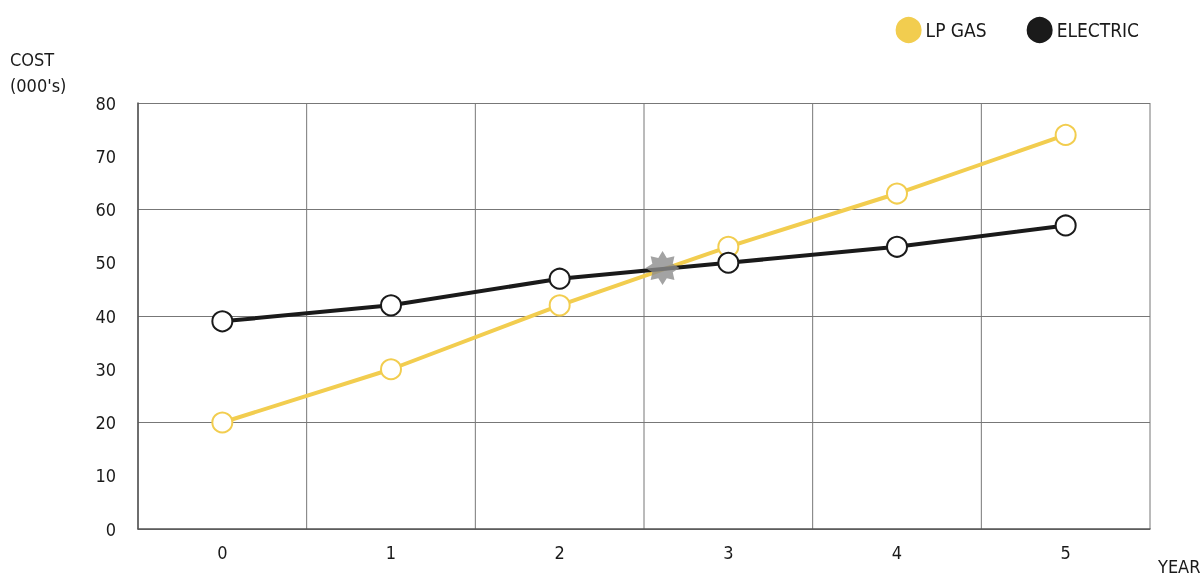 This screenshot has height=575, width=1204. I want to click on x-tick-label: 0, so click(222, 552).